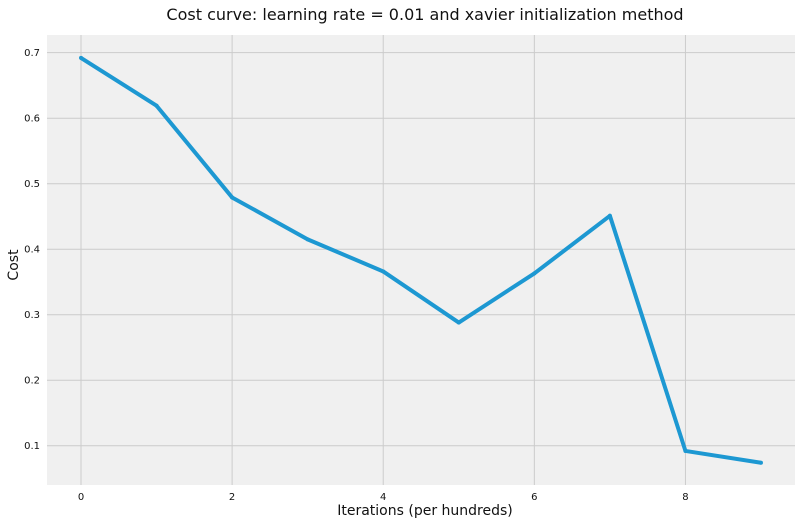 This screenshot has width=806, height=524. I want to click on y-tick-label: 0.5, so click(32, 184).